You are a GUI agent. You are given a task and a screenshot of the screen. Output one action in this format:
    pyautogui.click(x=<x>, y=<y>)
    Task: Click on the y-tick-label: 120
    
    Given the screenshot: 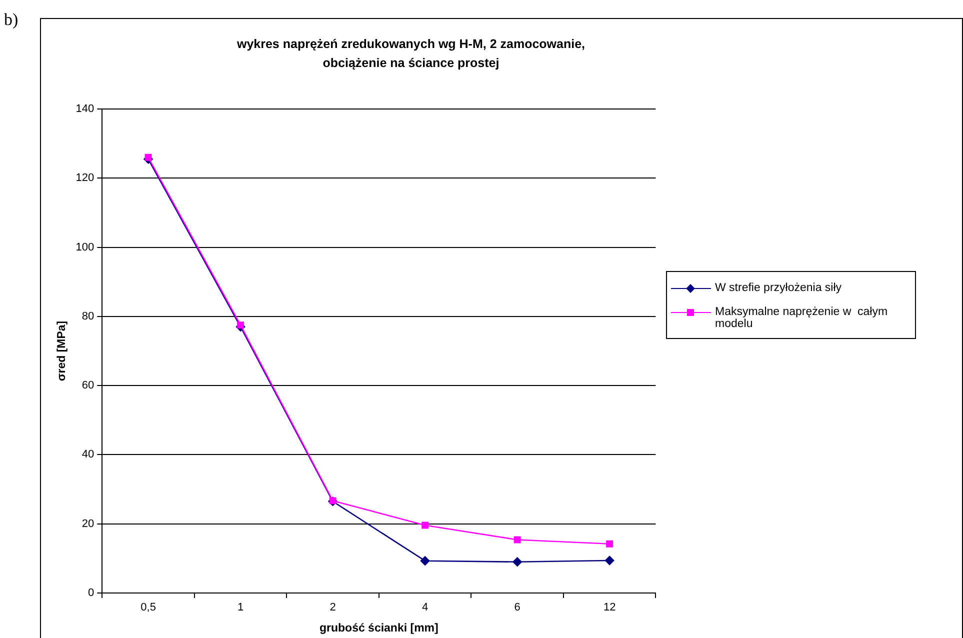 What is the action you would take?
    pyautogui.click(x=85, y=178)
    